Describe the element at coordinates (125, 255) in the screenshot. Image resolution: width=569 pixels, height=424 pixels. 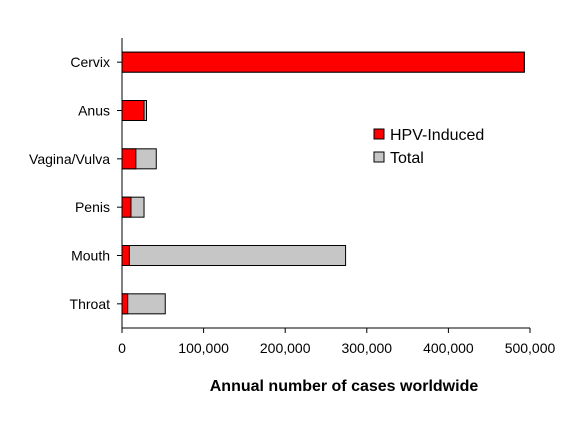
I see `bar-hpv-induced-mouth` at that location.